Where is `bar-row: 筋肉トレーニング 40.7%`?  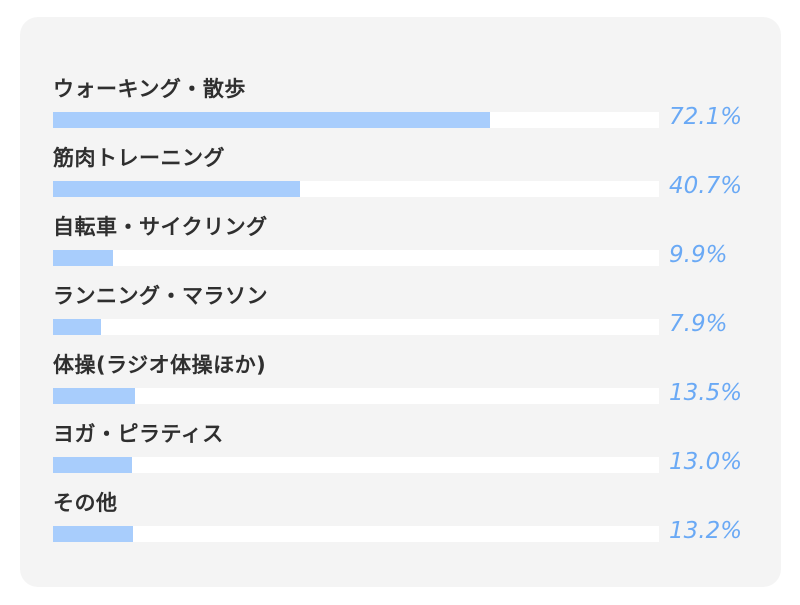
bar-row: 筋肉トレーニング 40.7% is located at coordinates (403, 175).